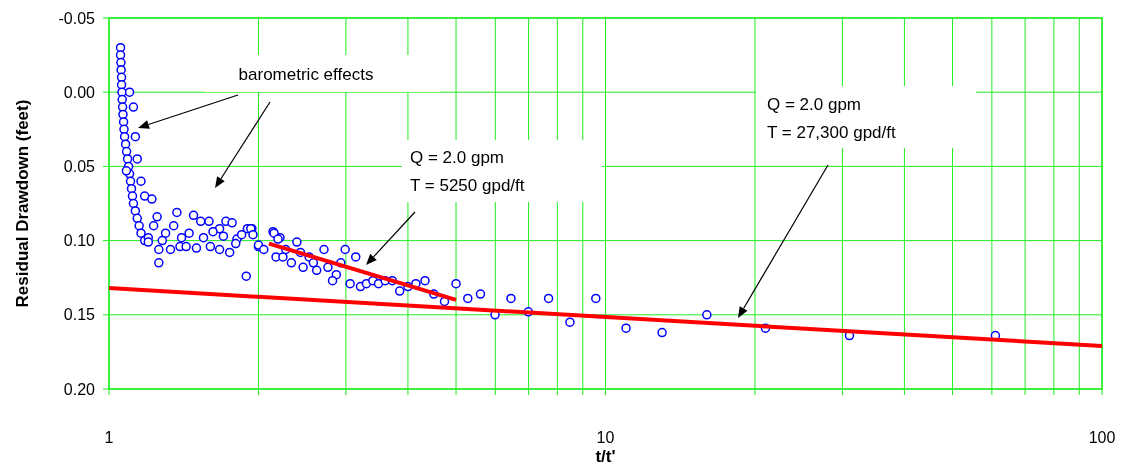 The width and height of the screenshot is (1123, 467). What do you see at coordinates (605, 437) in the screenshot?
I see `x-tick-label: 10` at bounding box center [605, 437].